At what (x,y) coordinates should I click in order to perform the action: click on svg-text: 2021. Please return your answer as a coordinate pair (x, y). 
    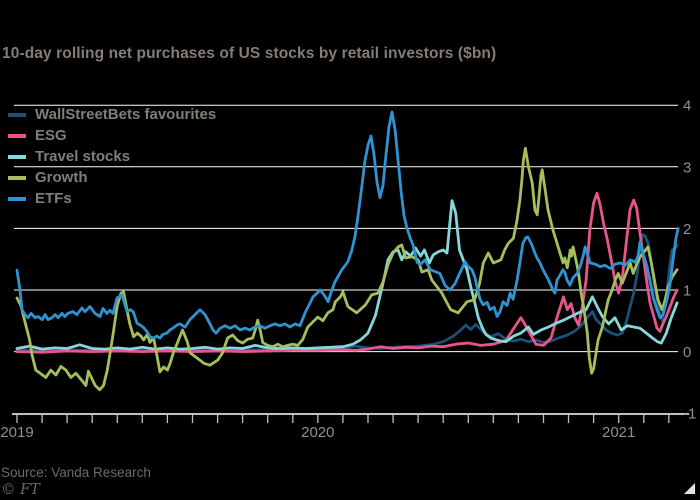
    Looking at the image, I should click on (618, 432).